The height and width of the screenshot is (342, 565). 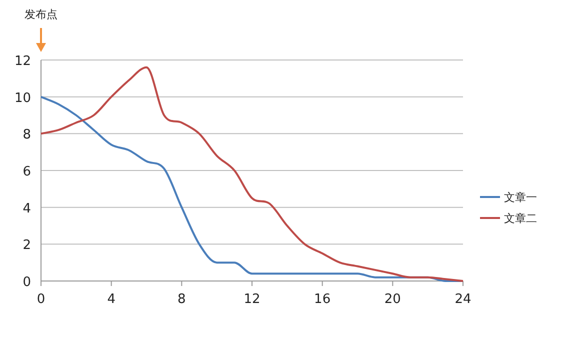 I want to click on x-tick-label: 24, so click(x=463, y=299).